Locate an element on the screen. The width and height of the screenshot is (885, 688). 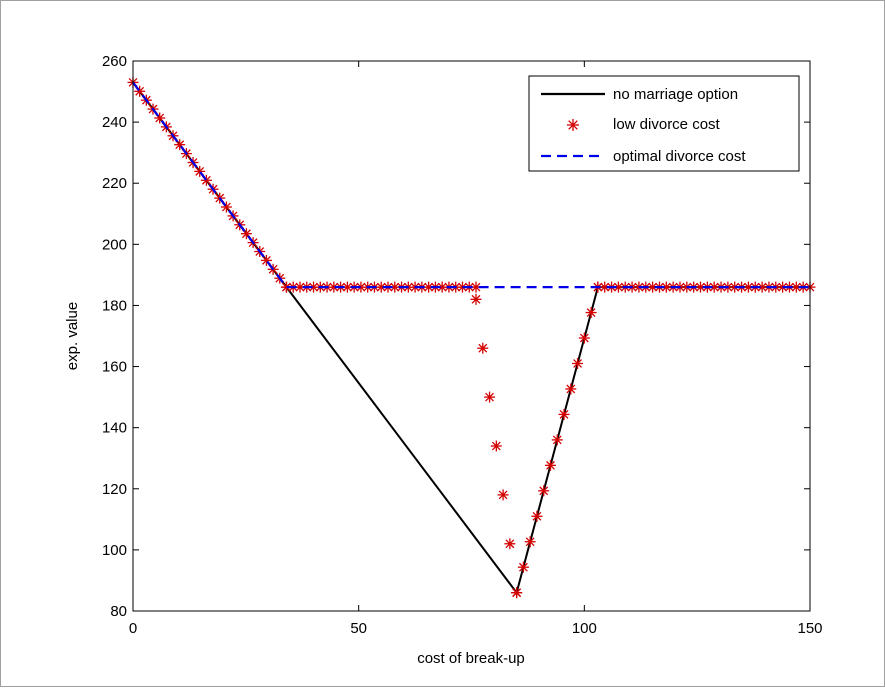
y-tick-label: 80 is located at coordinates (118, 611).